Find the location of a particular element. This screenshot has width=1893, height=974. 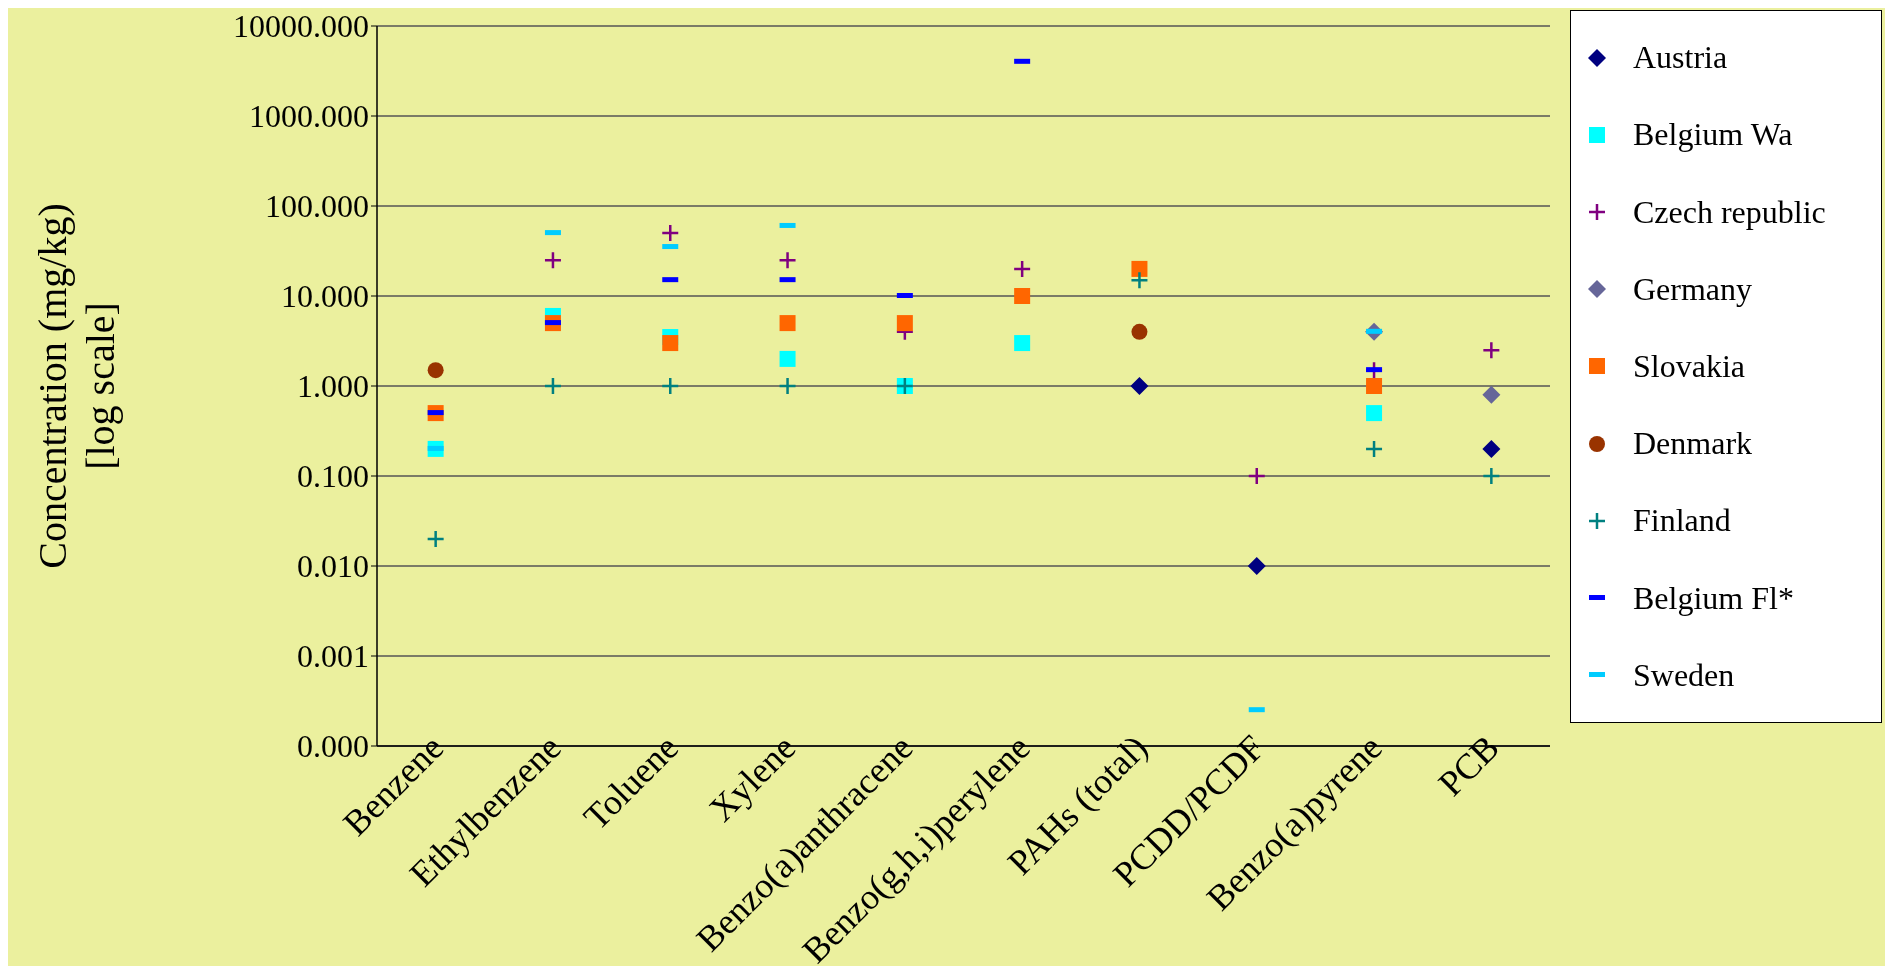

y-tick-label: 0.001 is located at coordinates (333, 656).